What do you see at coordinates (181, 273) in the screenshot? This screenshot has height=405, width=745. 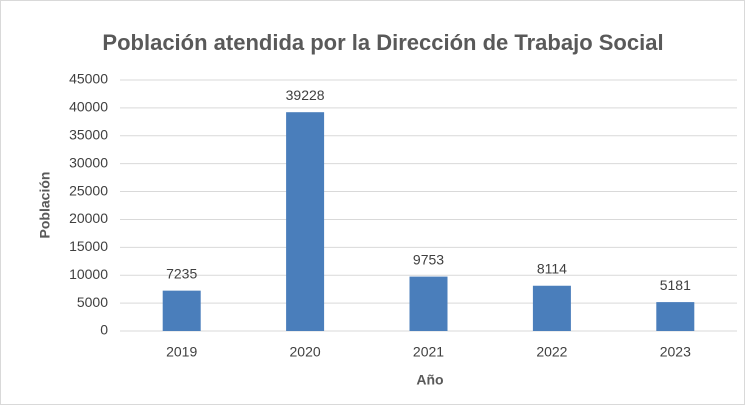 I see `data-label: 7235` at bounding box center [181, 273].